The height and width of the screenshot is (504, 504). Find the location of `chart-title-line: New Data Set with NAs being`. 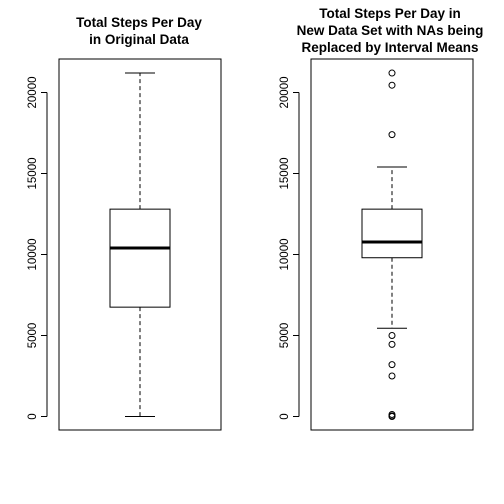

chart-title-line: New Data Set with NAs being is located at coordinates (390, 30).